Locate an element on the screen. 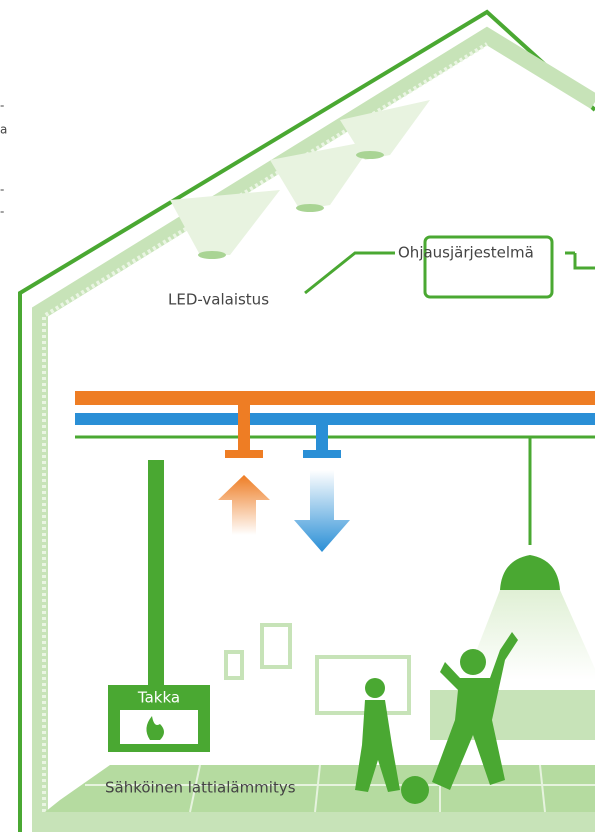 This screenshot has height=836, width=595. cold-arrow is located at coordinates (322, 511).